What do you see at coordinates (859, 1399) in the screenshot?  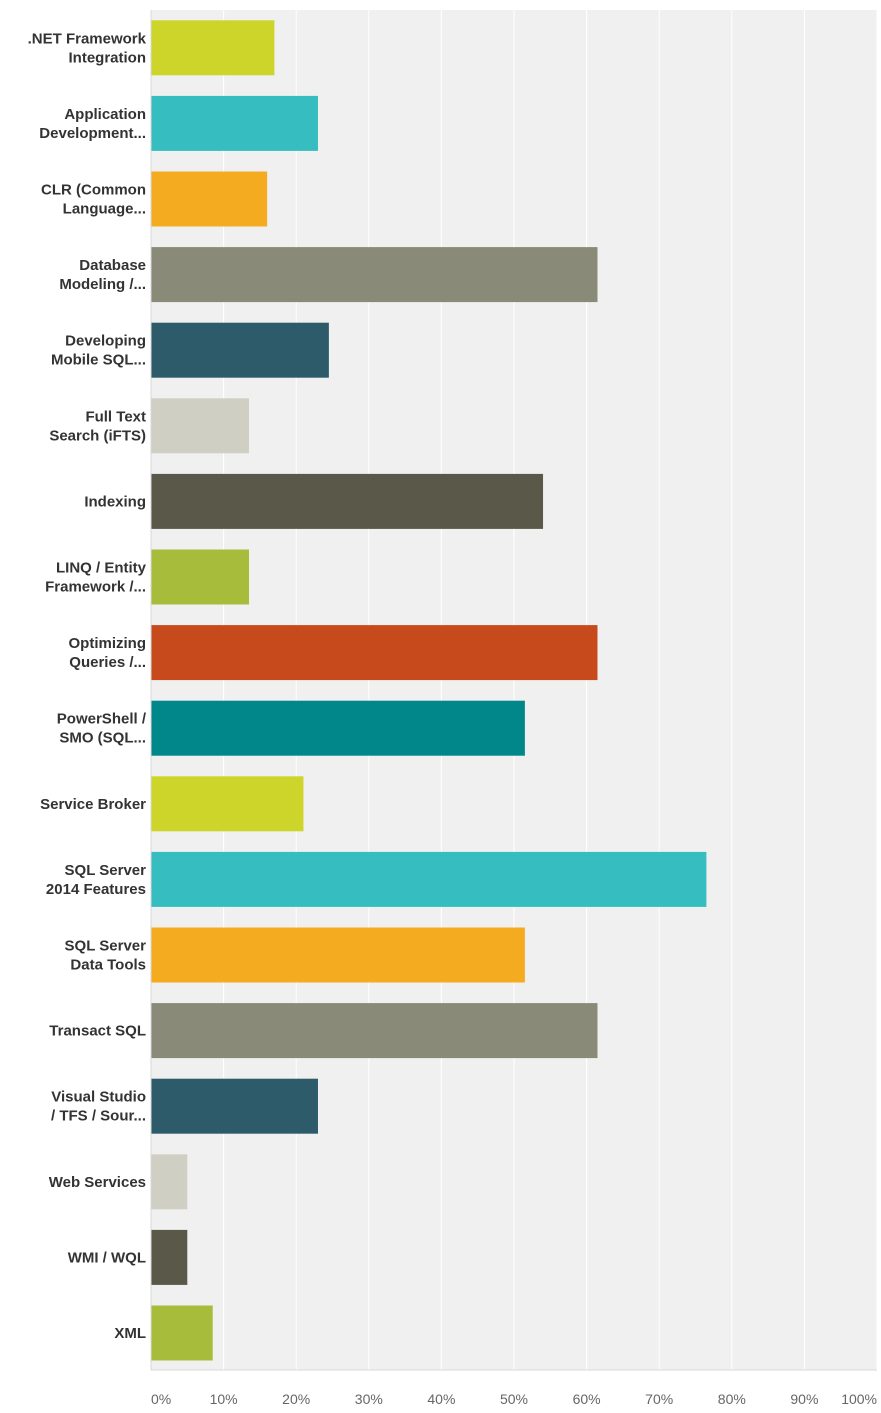 I see `x-tick-label: 100%` at bounding box center [859, 1399].